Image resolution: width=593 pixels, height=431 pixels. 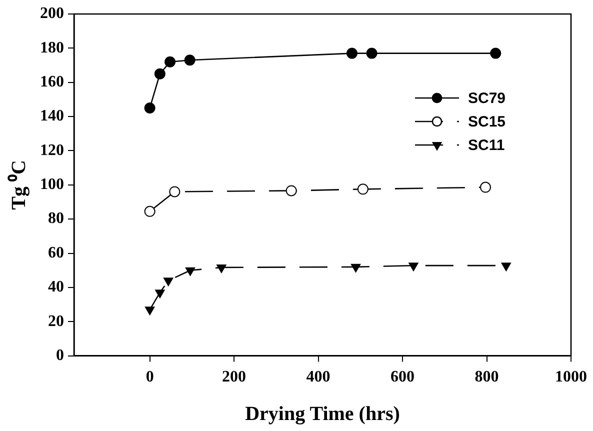 I want to click on x-axis-title: Drying Time (hrs), so click(x=322, y=414).